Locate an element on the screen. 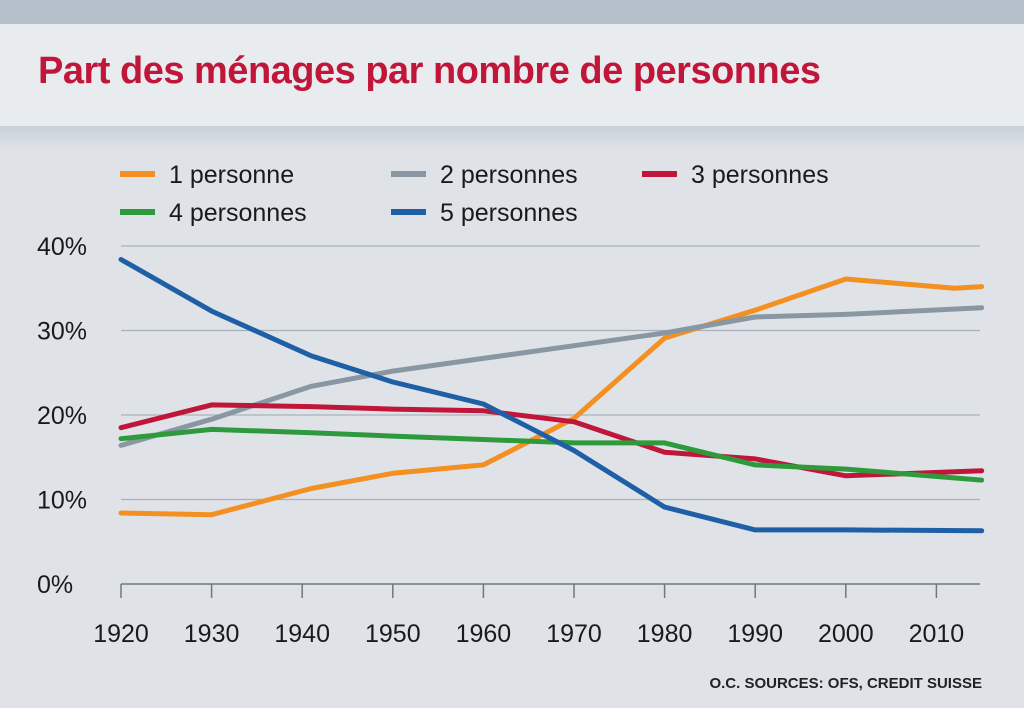 The image size is (1024, 708). x-tick-label: 1970 is located at coordinates (574, 634).